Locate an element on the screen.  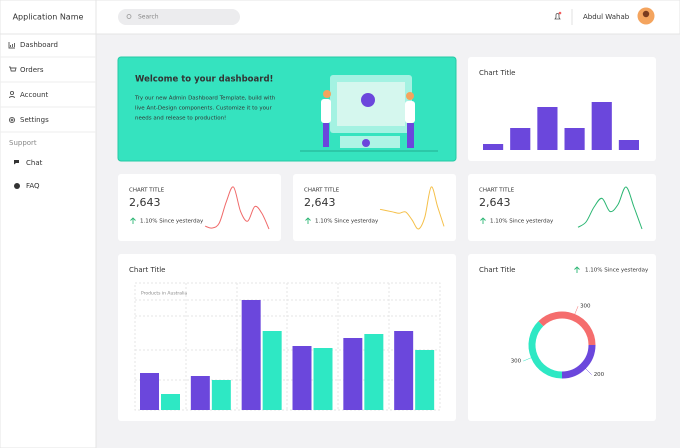
icon-account-body is located at coordinates (12, 97).